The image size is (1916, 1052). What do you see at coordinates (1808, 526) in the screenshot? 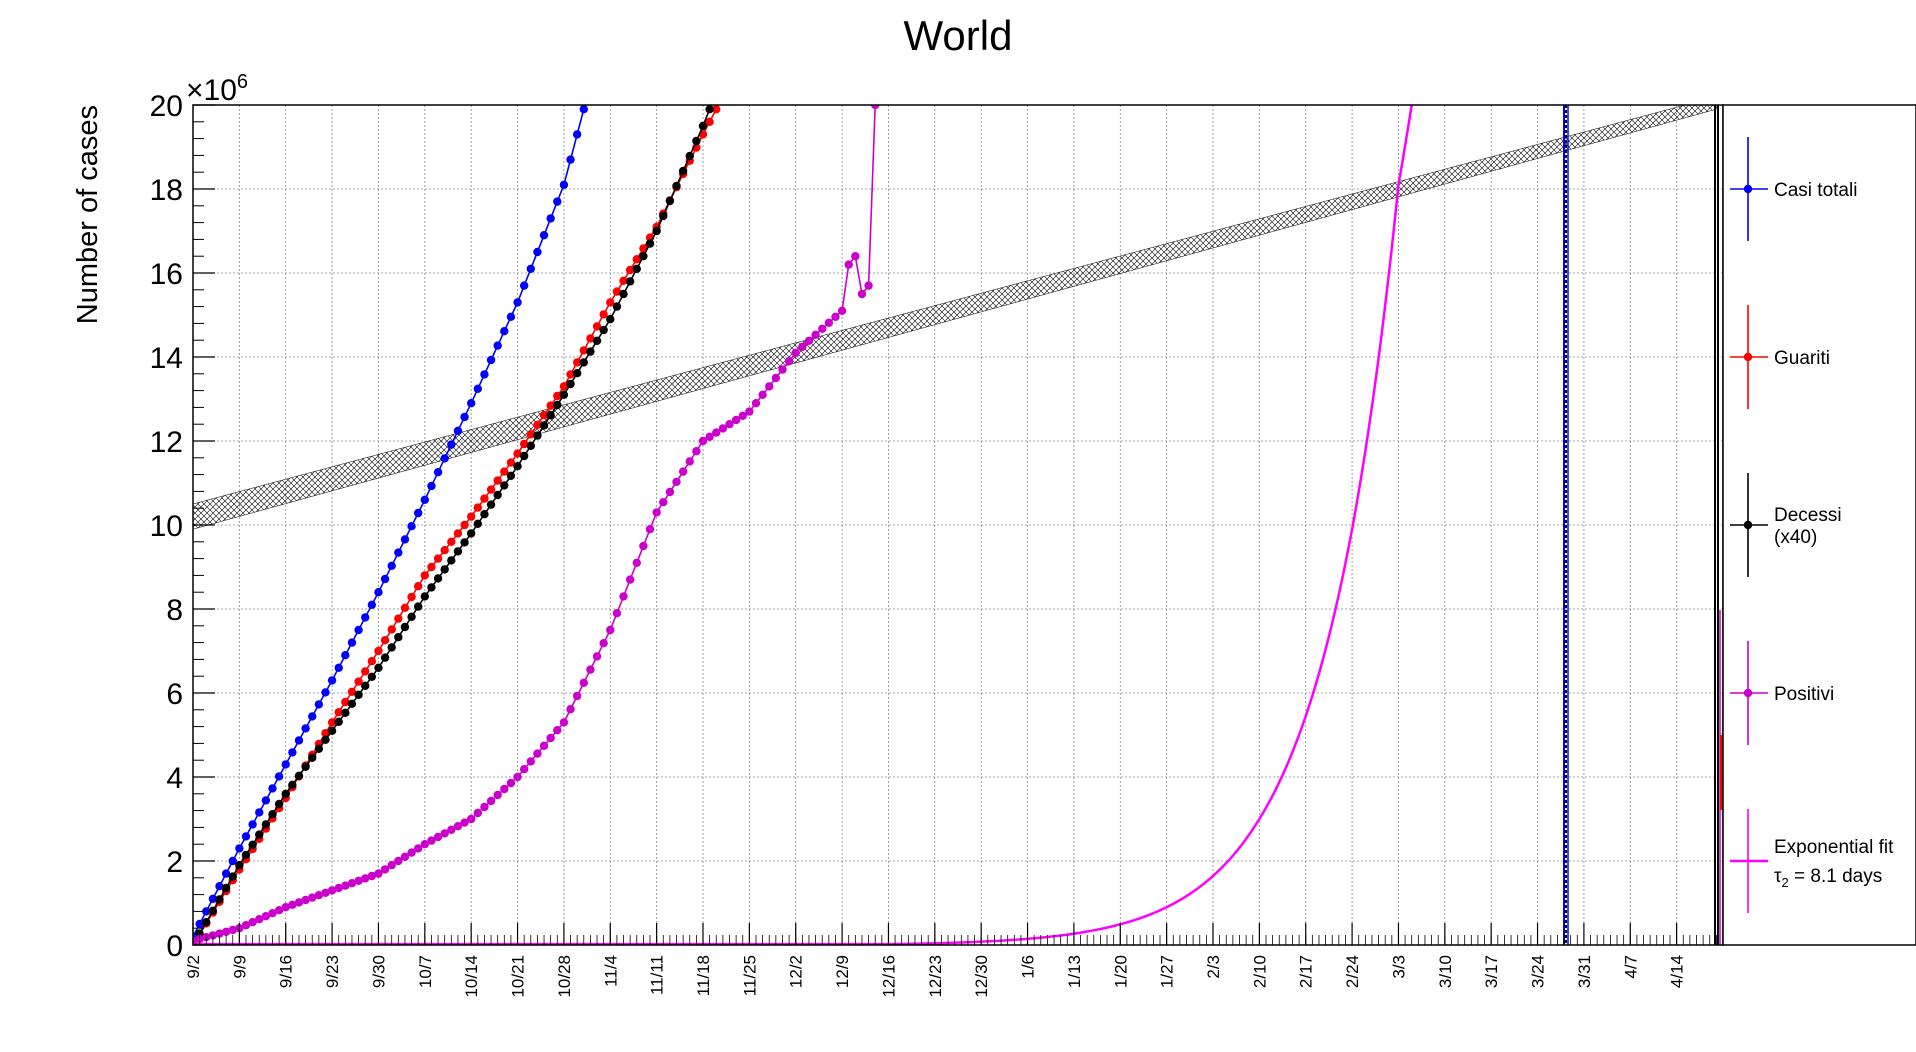
I see `legend-label: Decessi (x40)` at bounding box center [1808, 526].